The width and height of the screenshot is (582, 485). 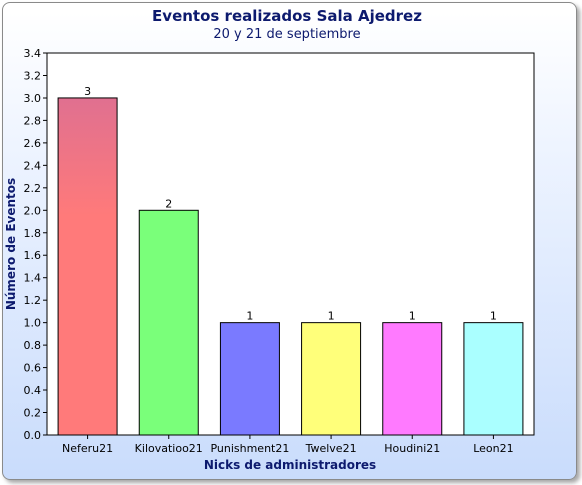 I want to click on bar-leon21, so click(x=493, y=379).